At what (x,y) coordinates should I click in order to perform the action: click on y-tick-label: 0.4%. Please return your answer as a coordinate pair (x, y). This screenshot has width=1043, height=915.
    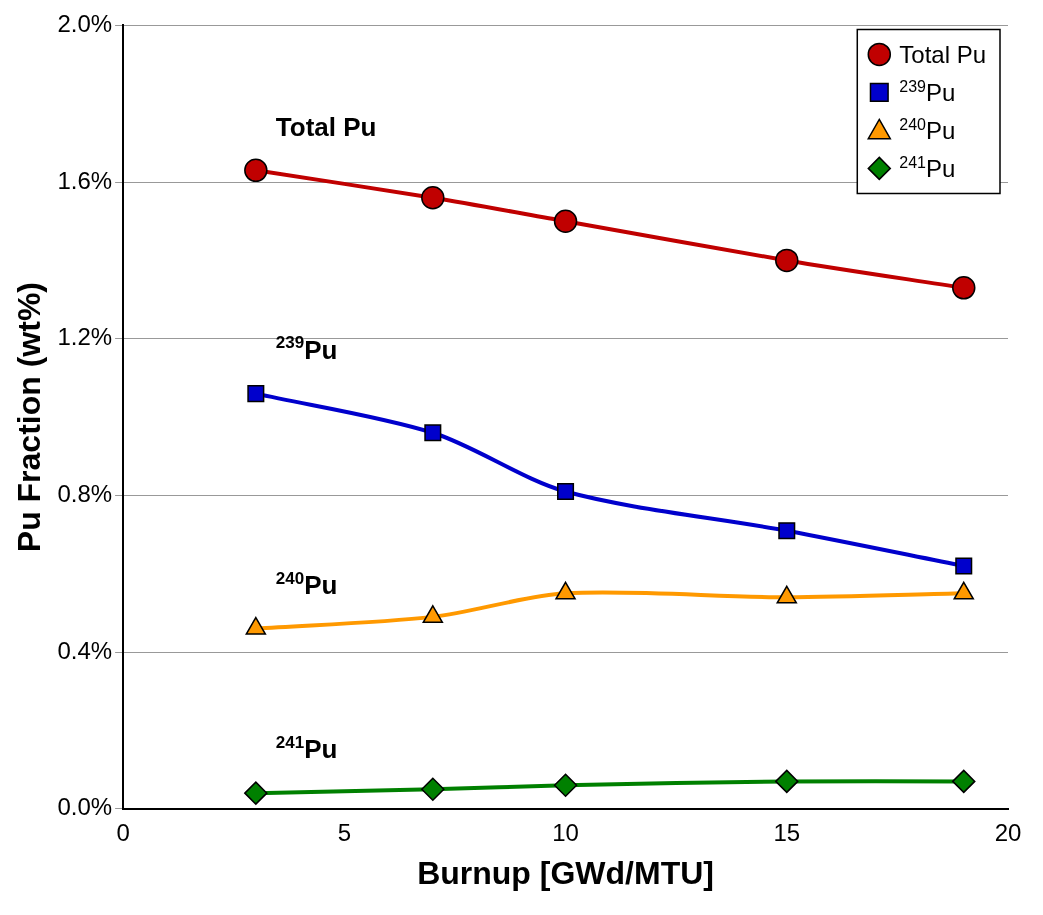
    Looking at the image, I should click on (85, 650).